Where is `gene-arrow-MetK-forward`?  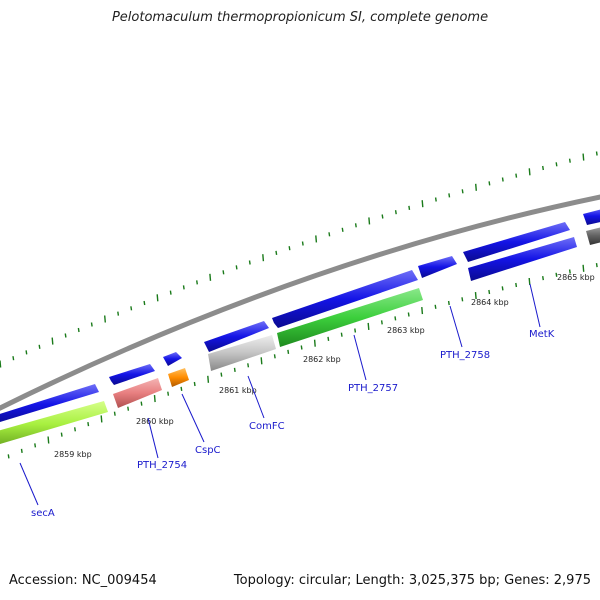 gene-arrow-MetK-forward is located at coordinates (516, 242).